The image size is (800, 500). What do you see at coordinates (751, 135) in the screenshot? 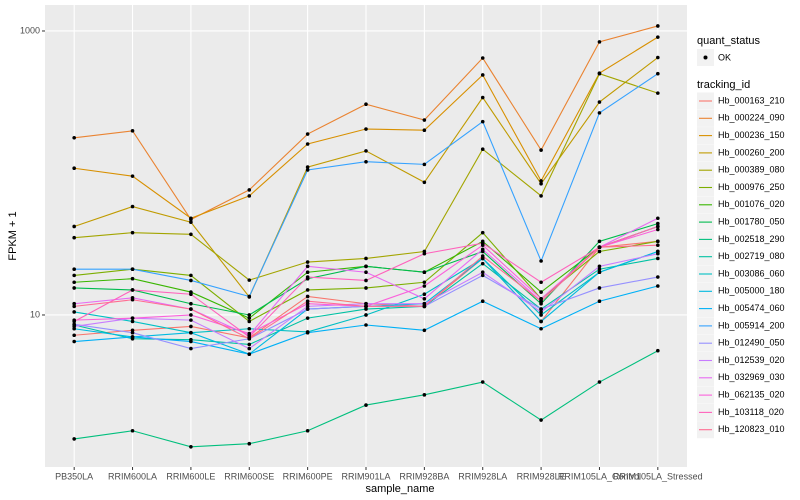
I see `legend-label: Hb_000236_150` at bounding box center [751, 135].